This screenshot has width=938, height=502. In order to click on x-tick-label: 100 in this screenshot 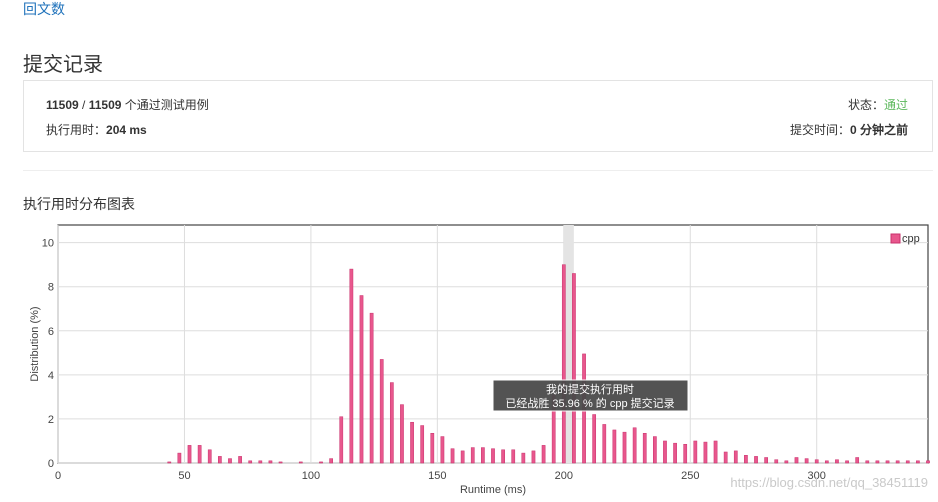, I will do `click(311, 476)`.